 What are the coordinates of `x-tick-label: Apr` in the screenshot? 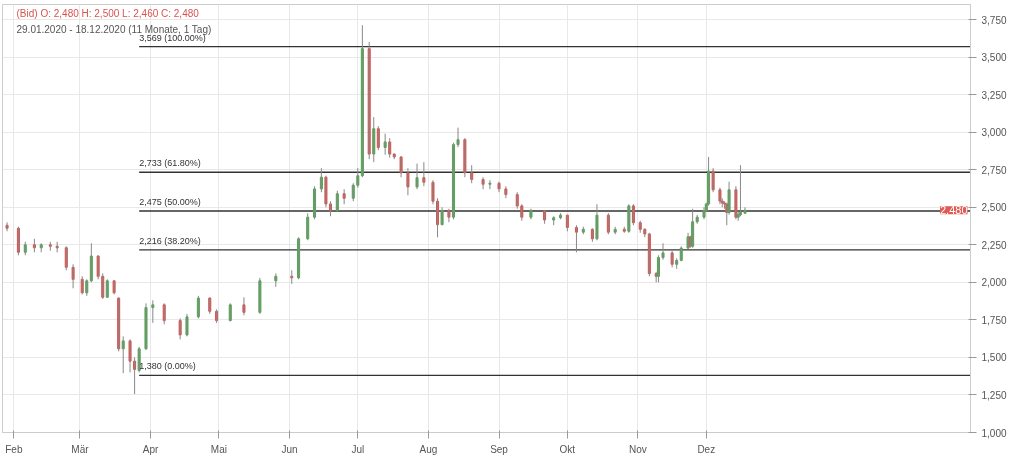 It's located at (150, 449).